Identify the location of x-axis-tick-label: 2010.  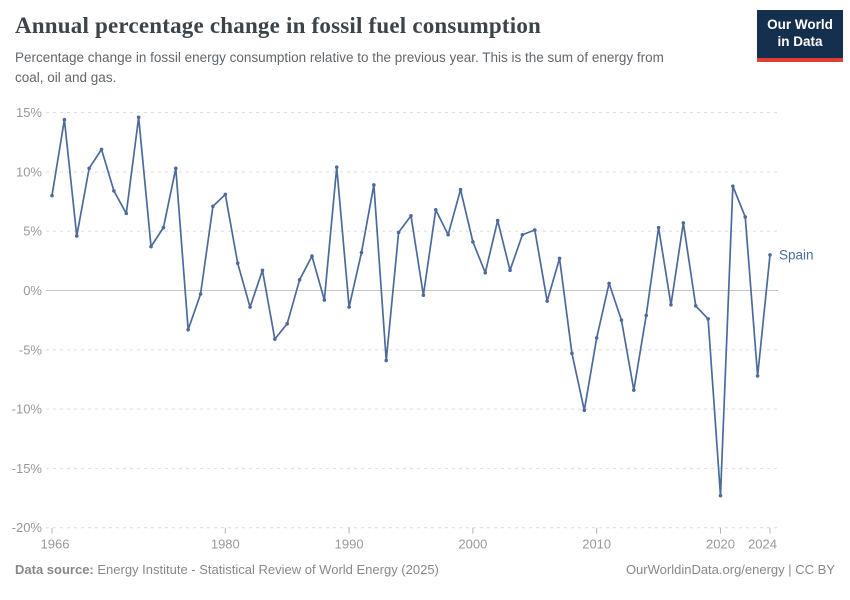
(596, 544).